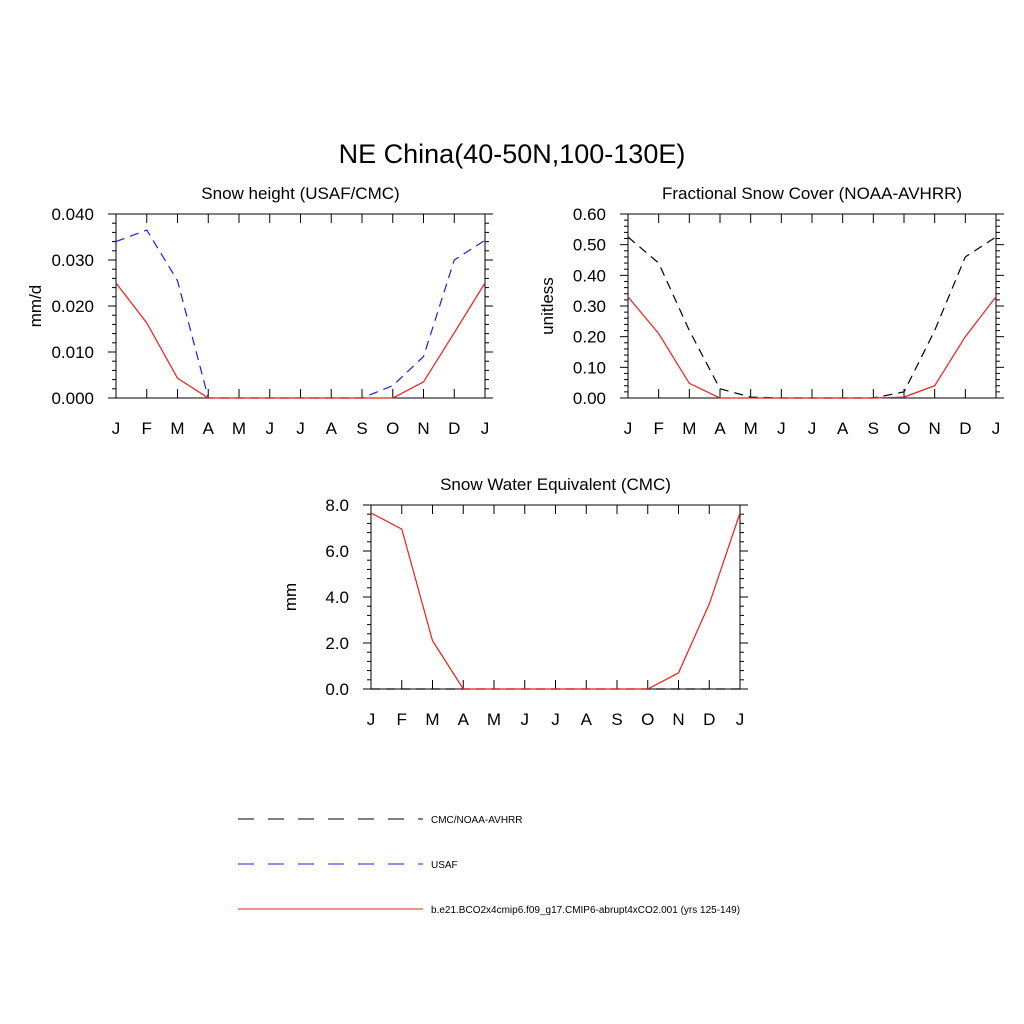  Describe the element at coordinates (337, 643) in the screenshot. I see `y-tick-label: 2.0` at that location.